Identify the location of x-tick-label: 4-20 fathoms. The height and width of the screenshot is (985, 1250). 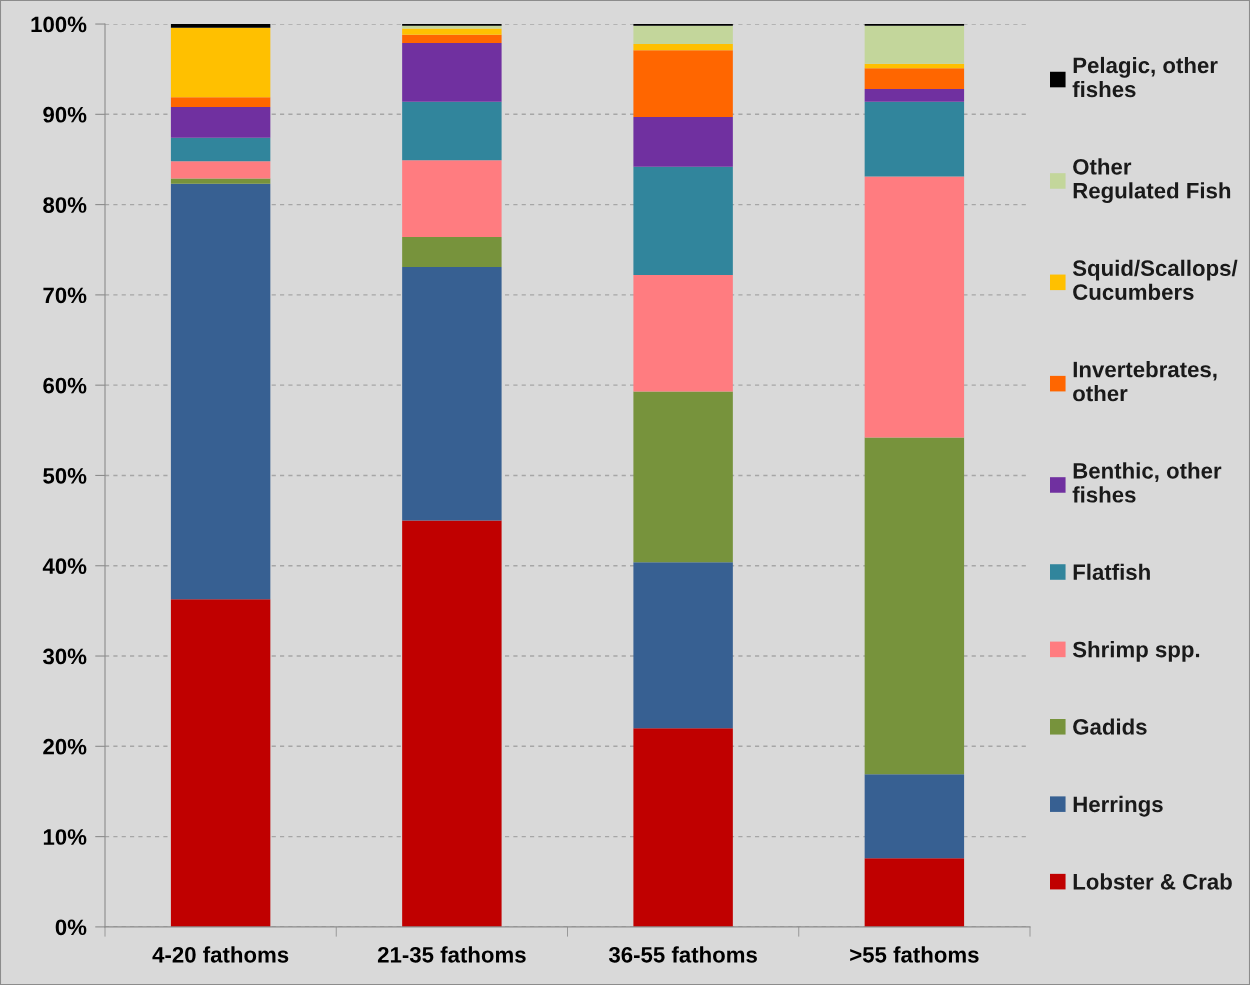
(220, 954).